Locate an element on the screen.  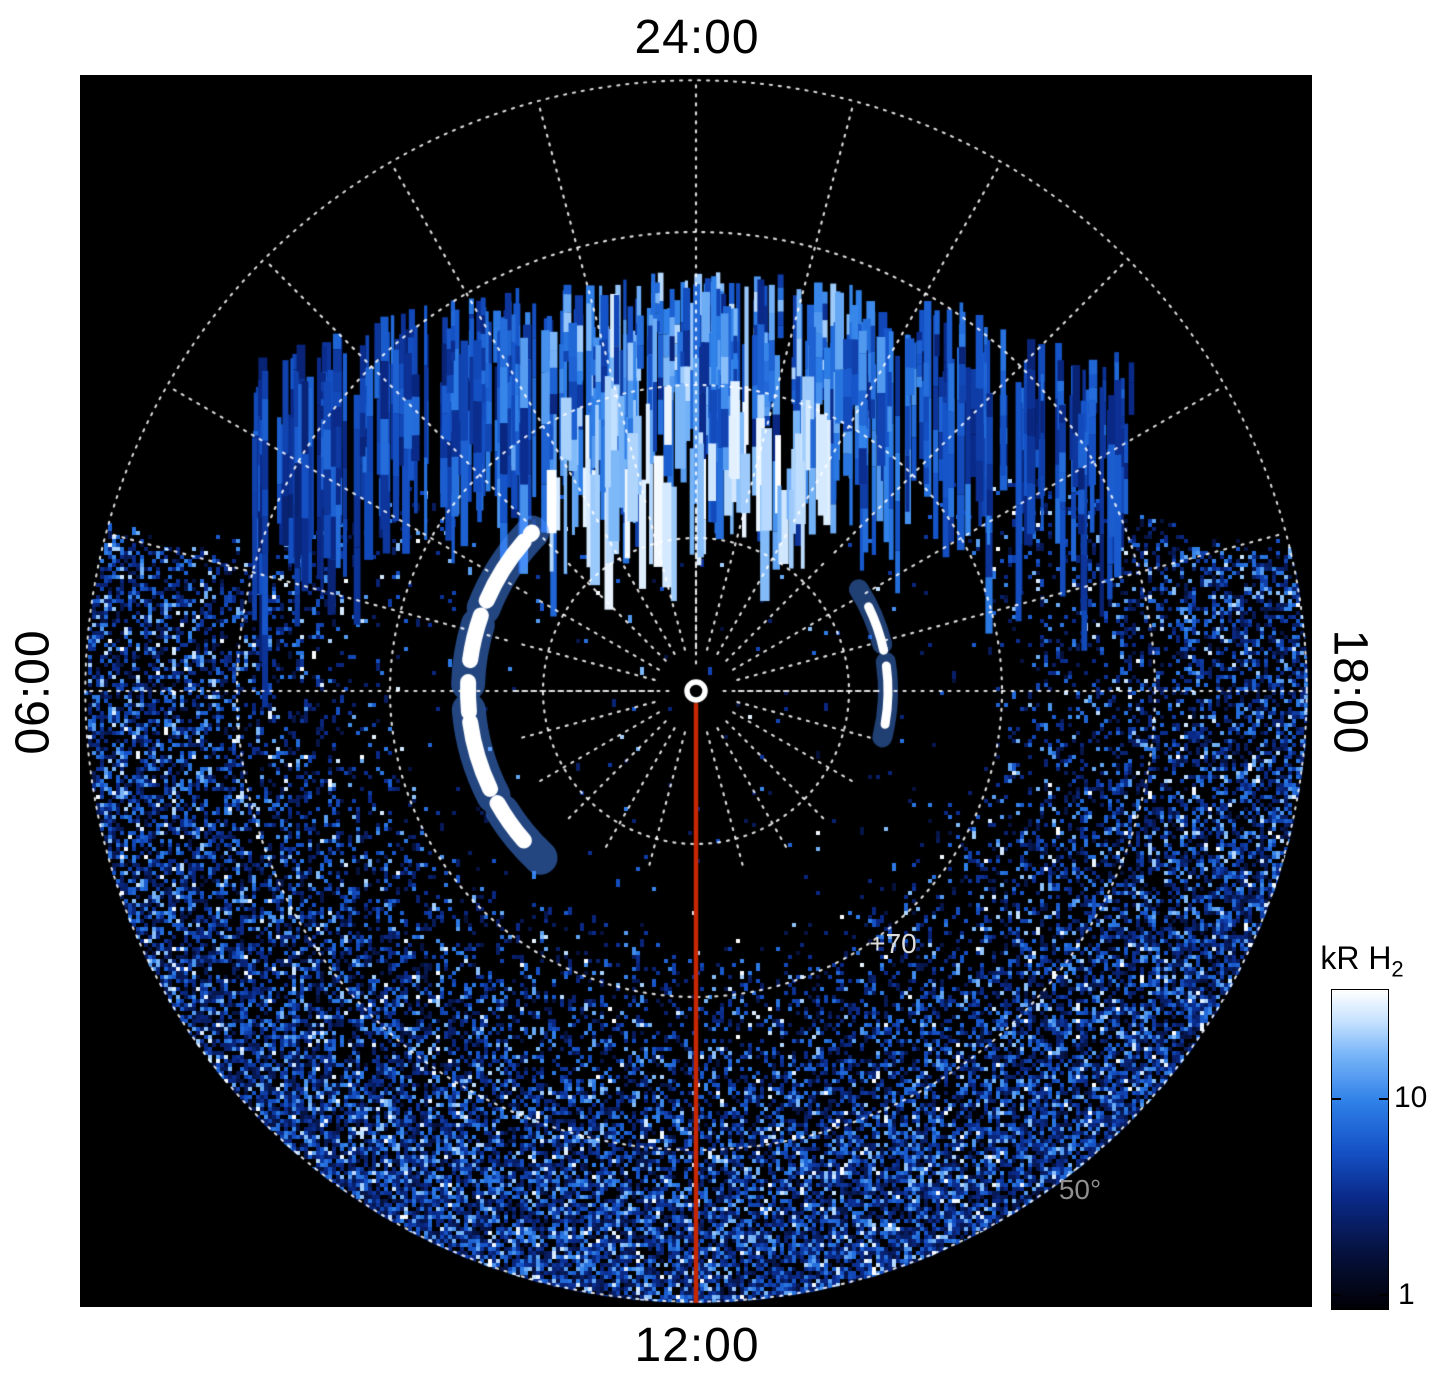
colorbar-tick-mark-10-left is located at coordinates (1336, 1099).